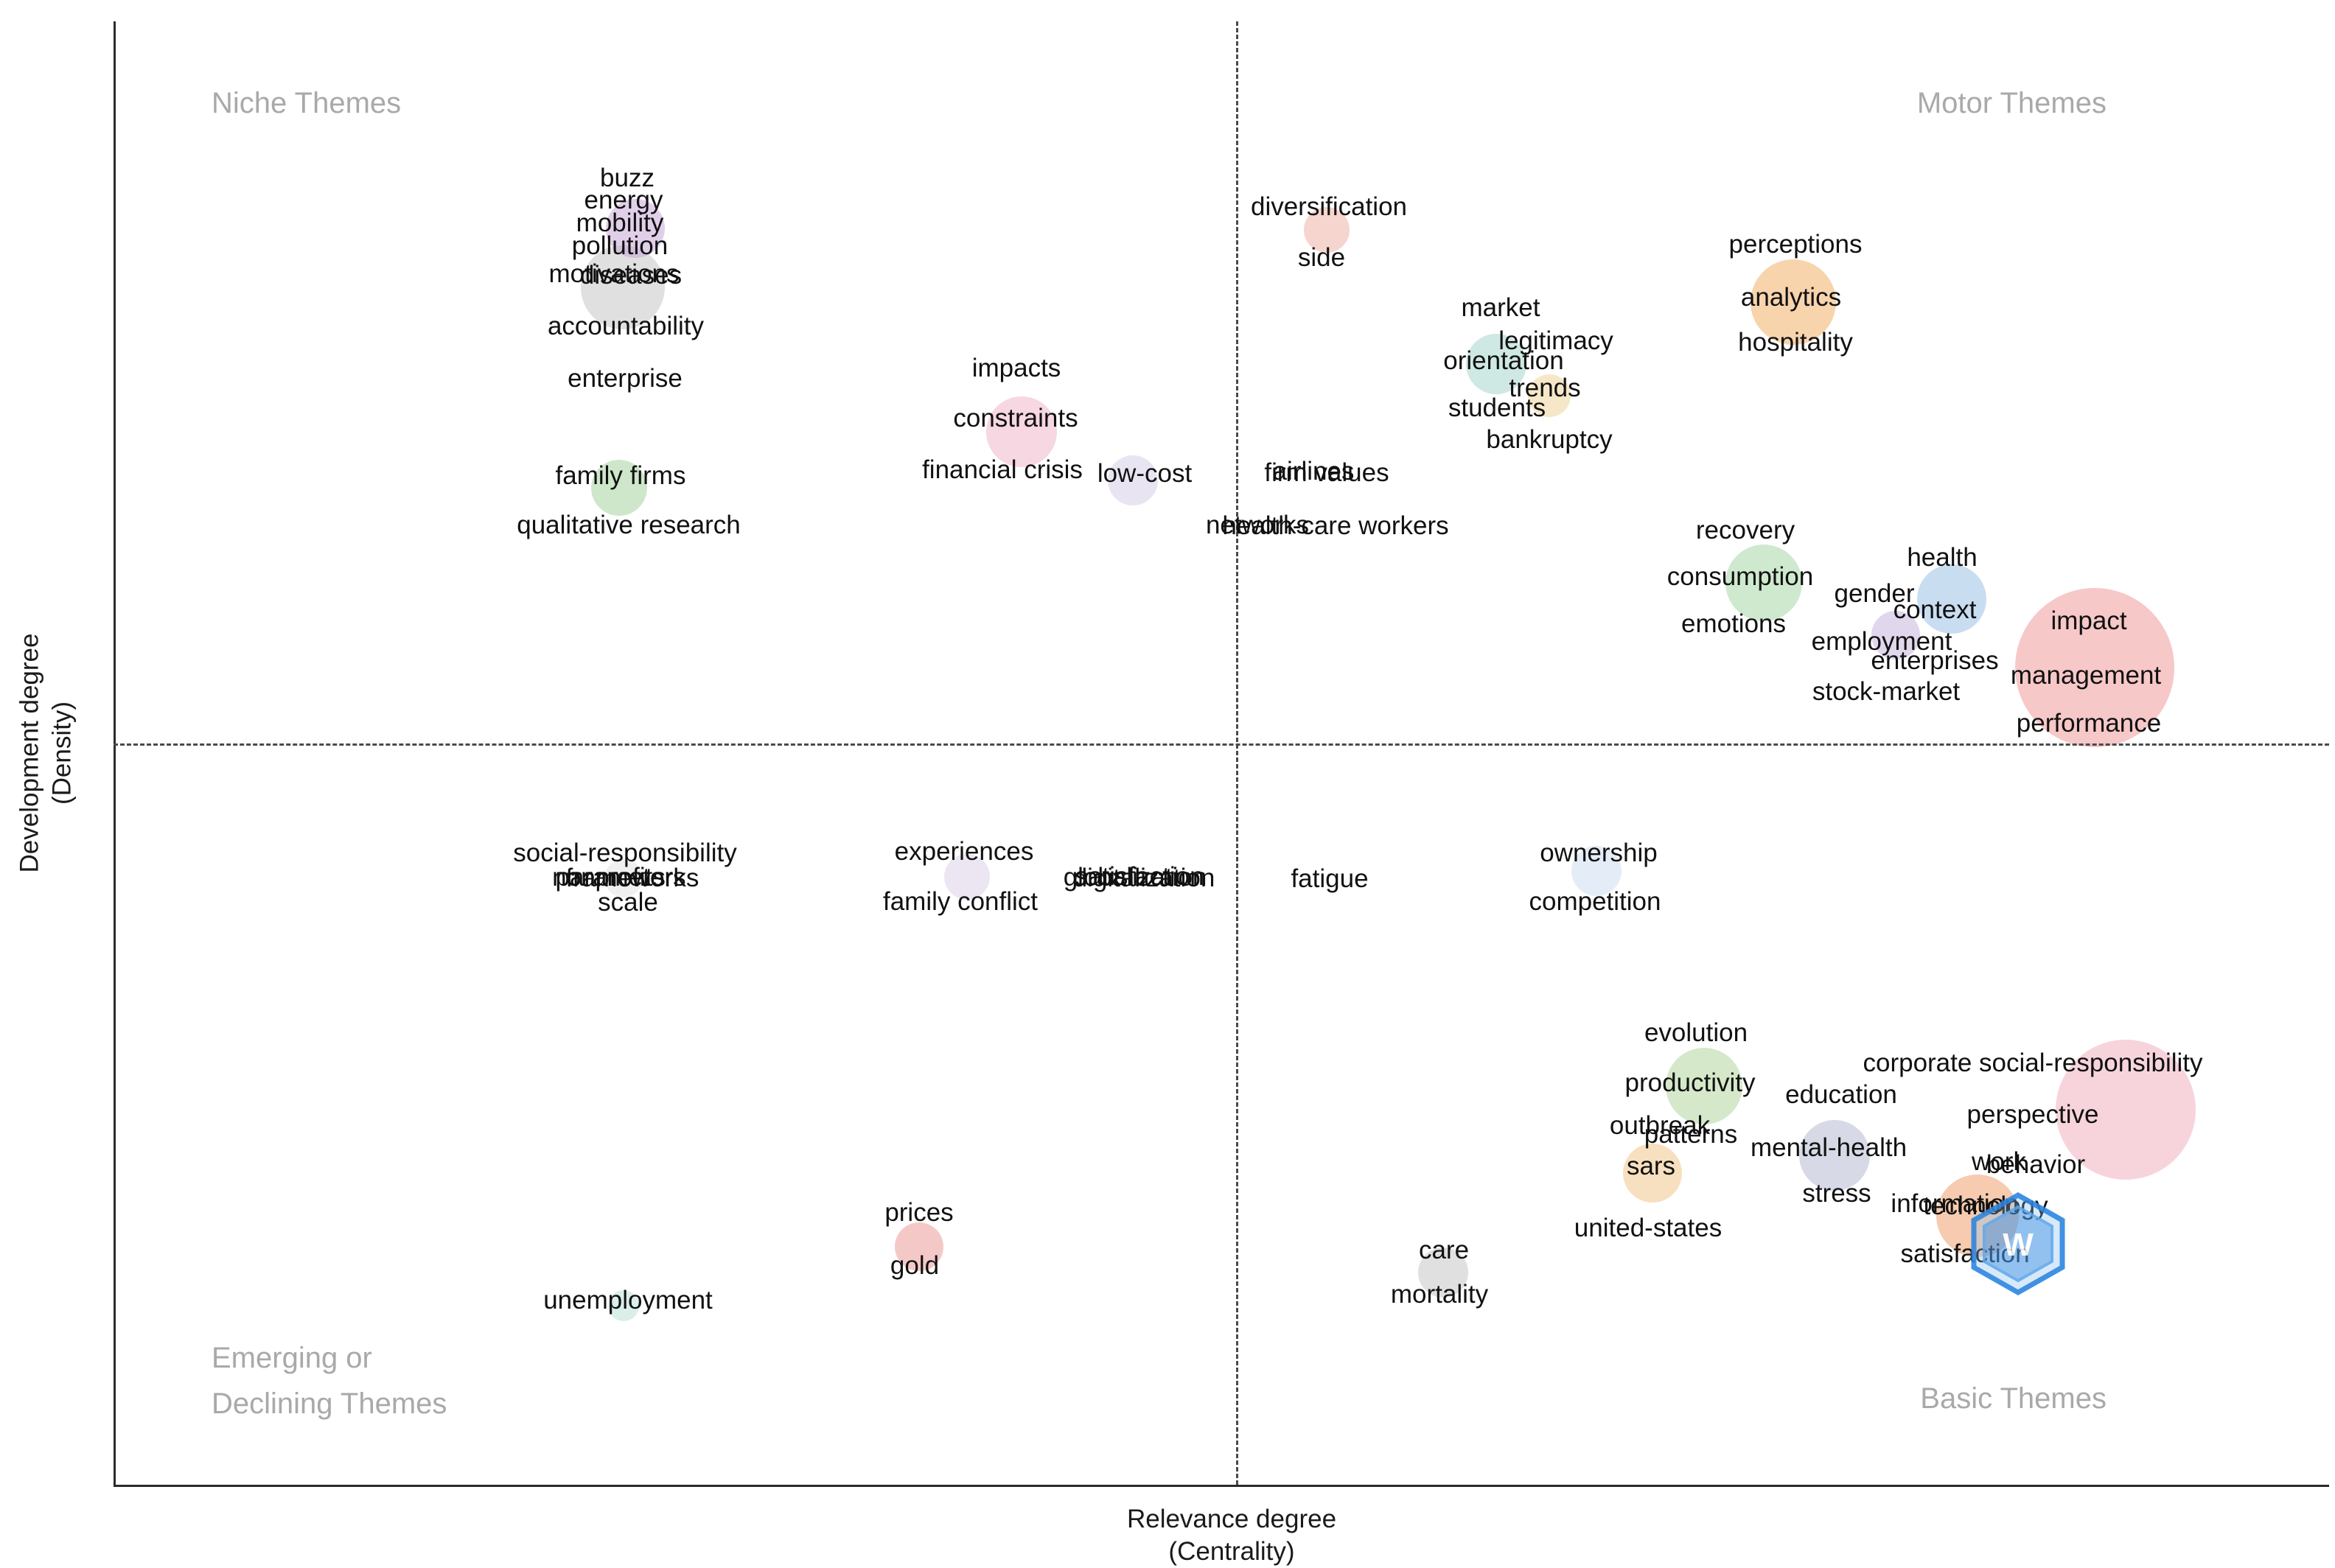 This screenshot has height=1568, width=2335. What do you see at coordinates (1221, 744) in the screenshot?
I see `density-median-dashed-line` at bounding box center [1221, 744].